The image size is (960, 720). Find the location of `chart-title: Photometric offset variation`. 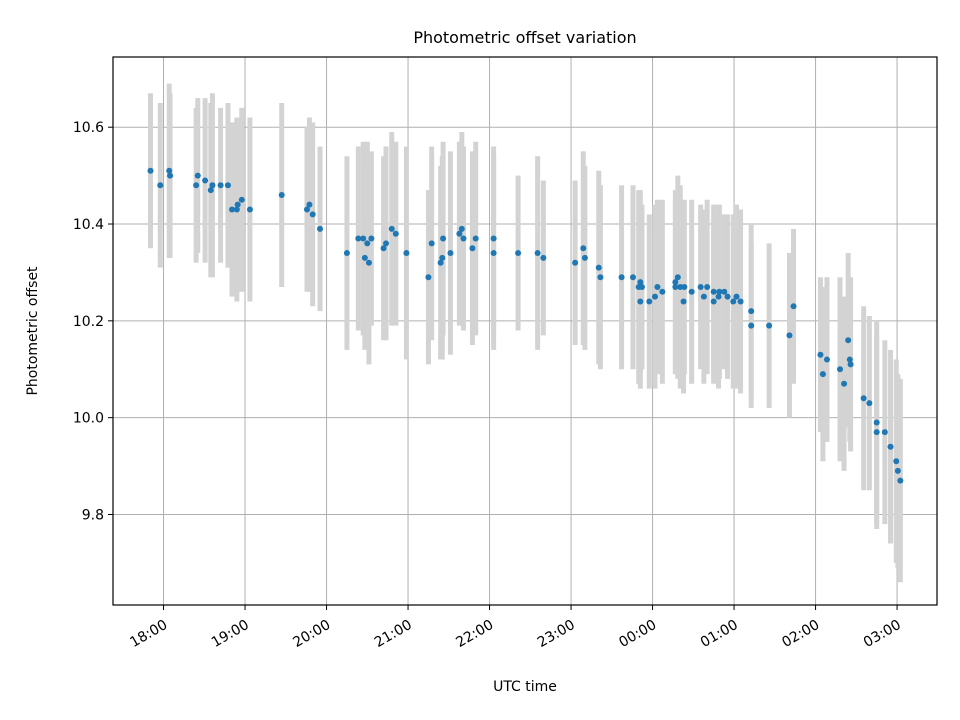

chart-title: Photometric offset variation is located at coordinates (524, 37).